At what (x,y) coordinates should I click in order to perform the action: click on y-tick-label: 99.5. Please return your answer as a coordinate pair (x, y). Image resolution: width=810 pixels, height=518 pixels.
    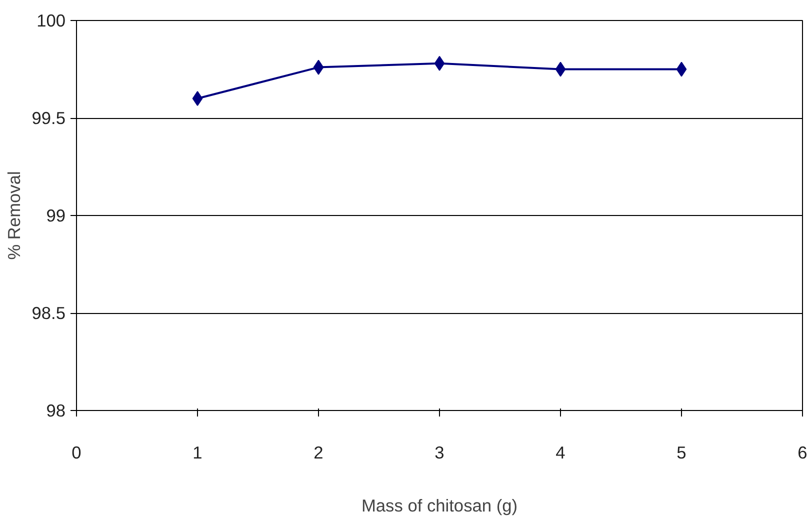
    Looking at the image, I should click on (49, 118).